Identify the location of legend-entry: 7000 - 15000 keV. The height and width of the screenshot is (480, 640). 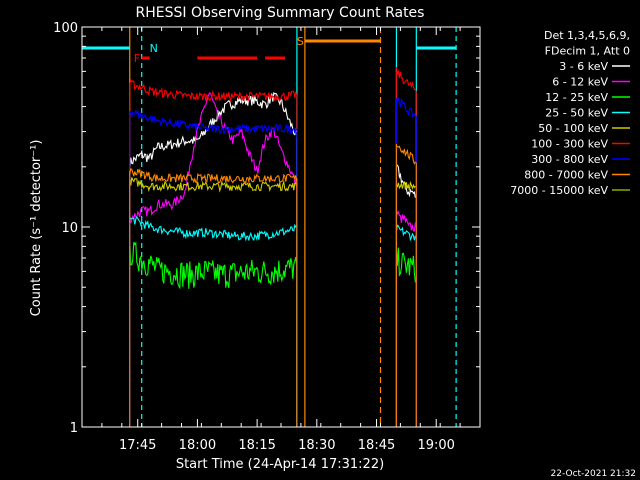
(559, 190).